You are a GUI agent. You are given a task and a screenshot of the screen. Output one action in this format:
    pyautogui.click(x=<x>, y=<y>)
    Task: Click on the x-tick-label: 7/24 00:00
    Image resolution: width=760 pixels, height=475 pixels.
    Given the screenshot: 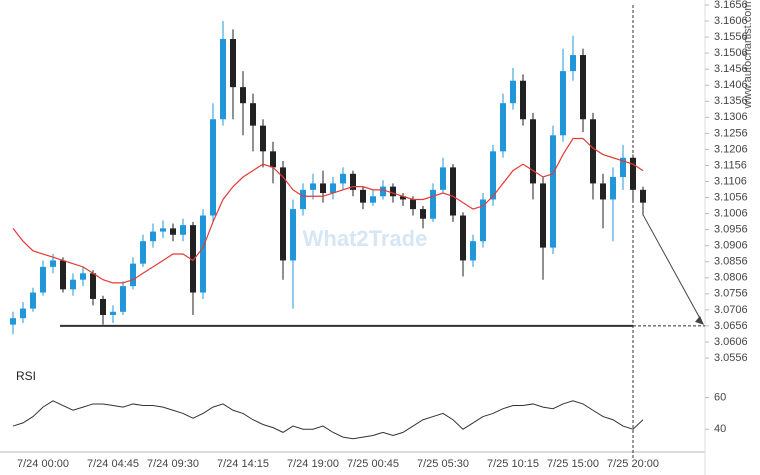 What is the action you would take?
    pyautogui.click(x=43, y=464)
    